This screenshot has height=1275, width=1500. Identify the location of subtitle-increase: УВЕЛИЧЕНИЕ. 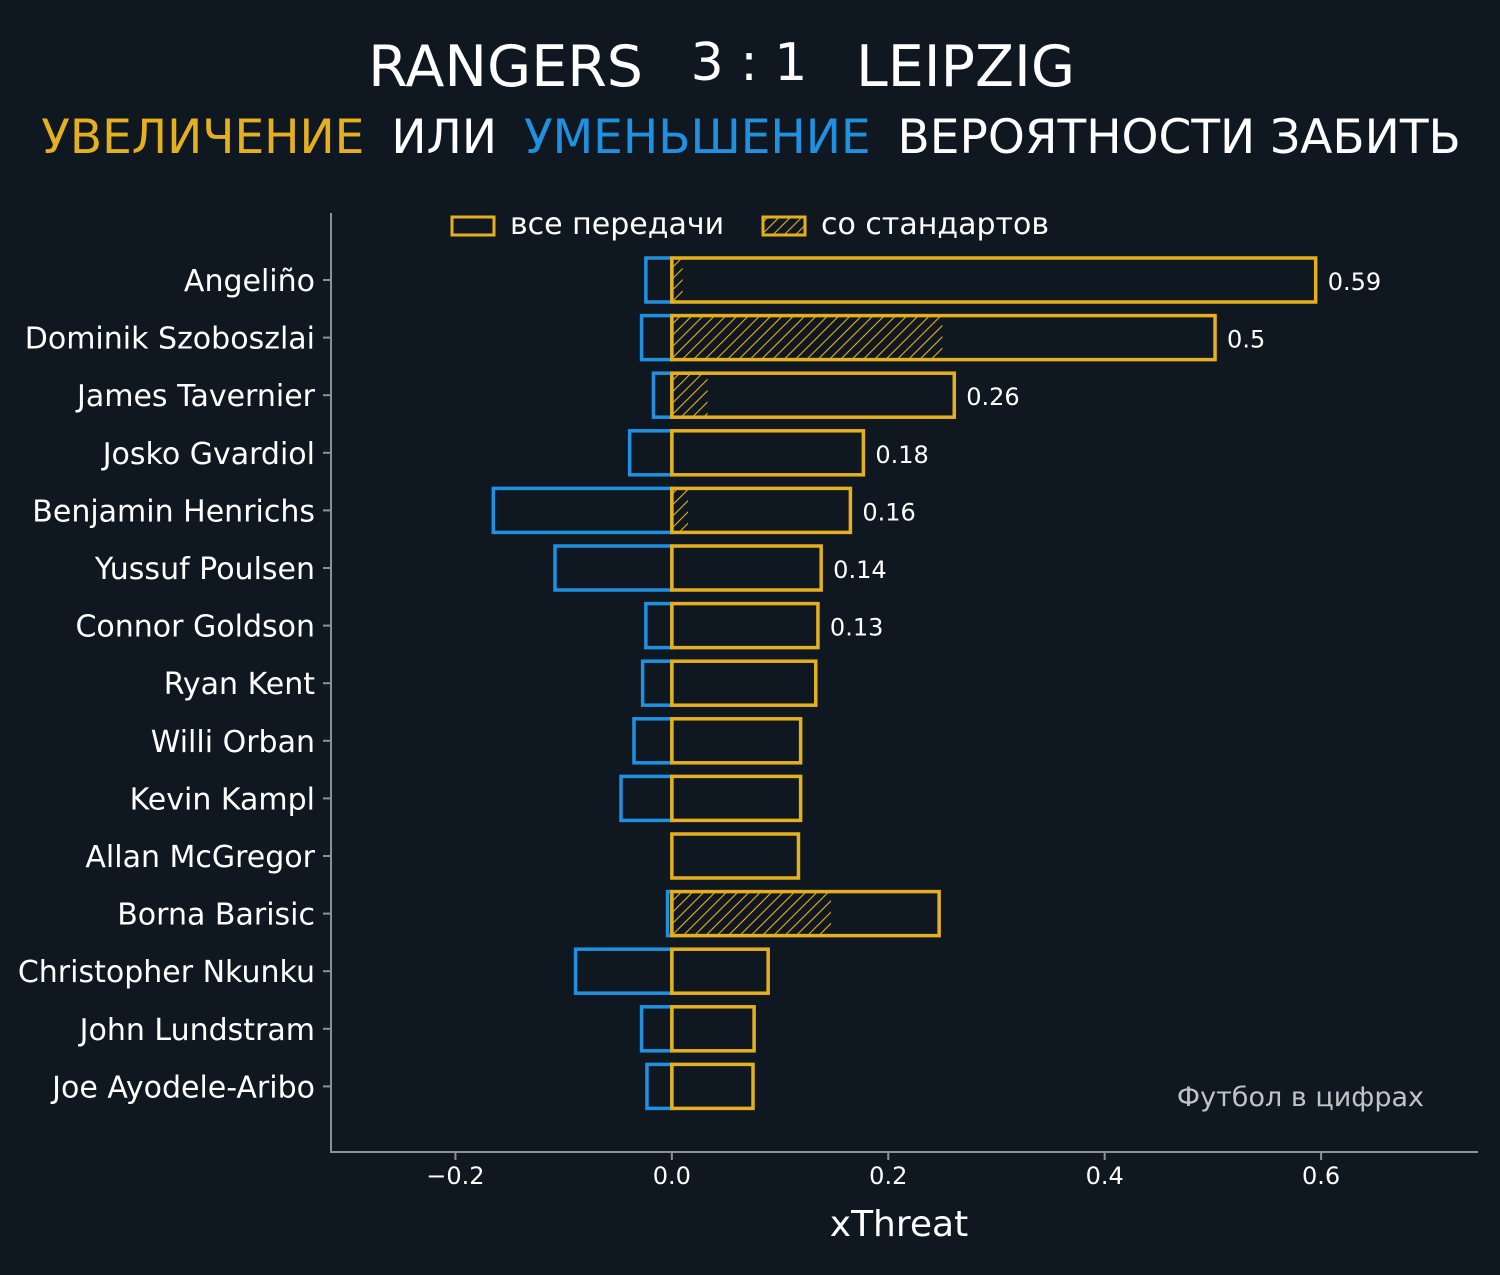
(202, 137).